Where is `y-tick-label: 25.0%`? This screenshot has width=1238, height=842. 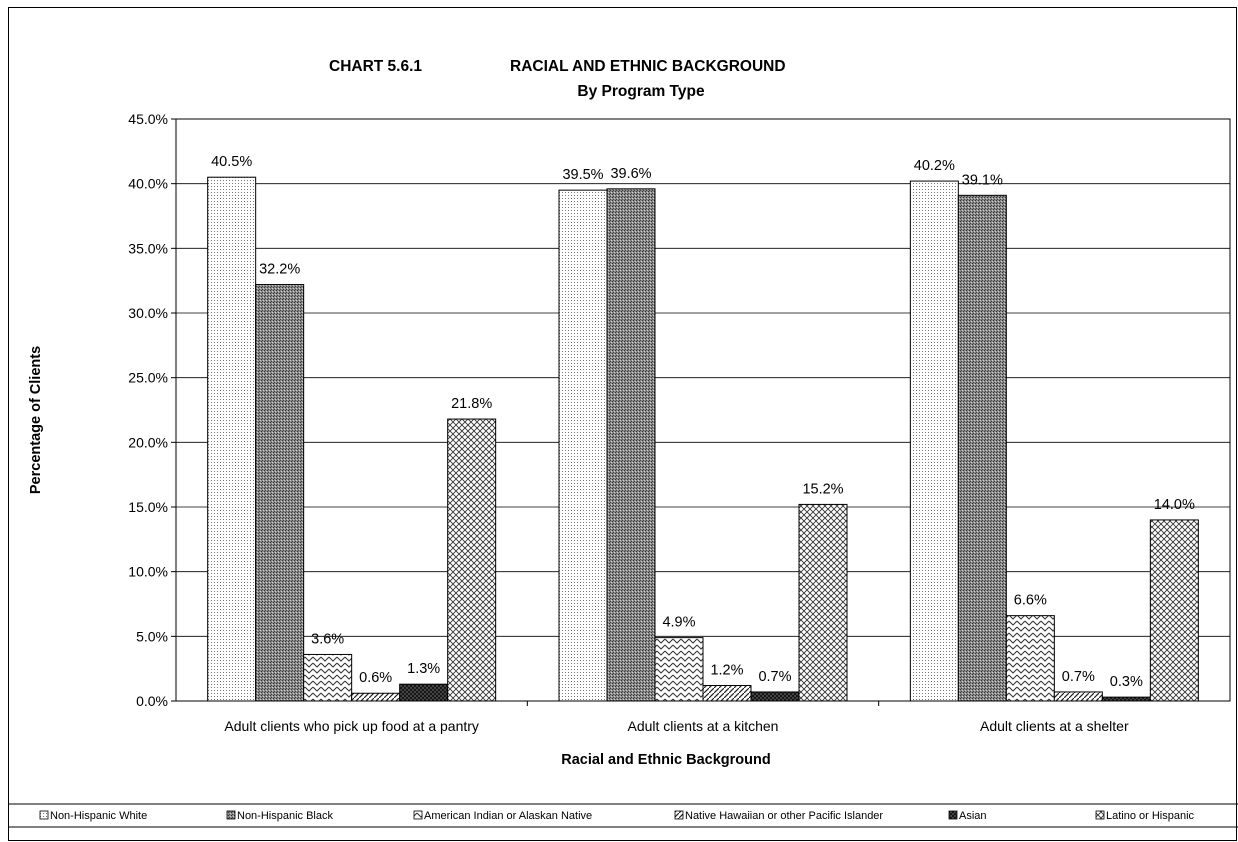 y-tick-label: 25.0% is located at coordinates (148, 378).